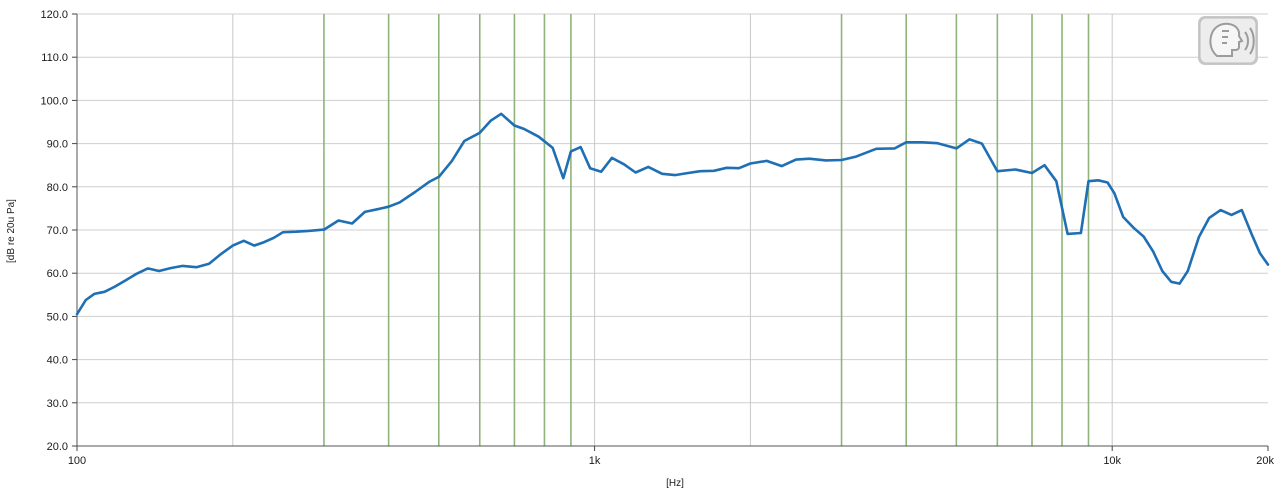 Image resolution: width=1282 pixels, height=493 pixels. What do you see at coordinates (54, 58) in the screenshot?
I see `y-tick-label: 110.0` at bounding box center [54, 58].